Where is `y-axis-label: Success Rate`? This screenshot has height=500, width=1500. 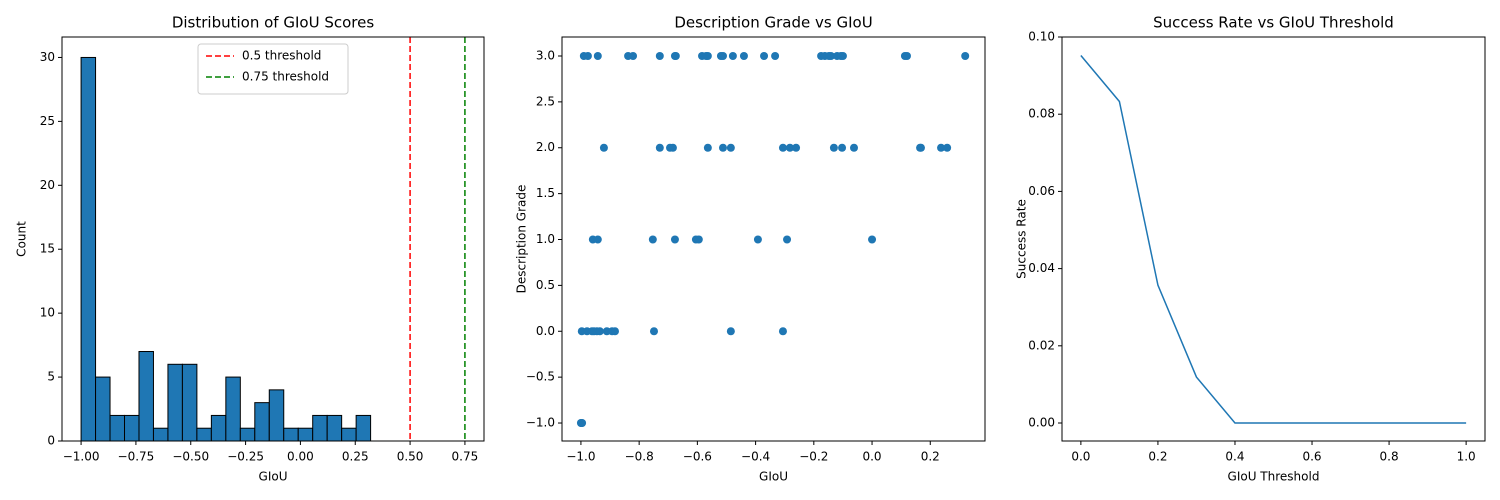
y-axis-label: Success Rate is located at coordinates (1022, 239).